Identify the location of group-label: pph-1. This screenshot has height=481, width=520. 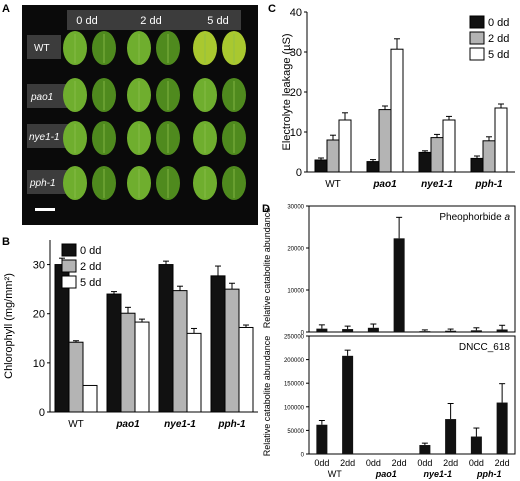
(489, 474).